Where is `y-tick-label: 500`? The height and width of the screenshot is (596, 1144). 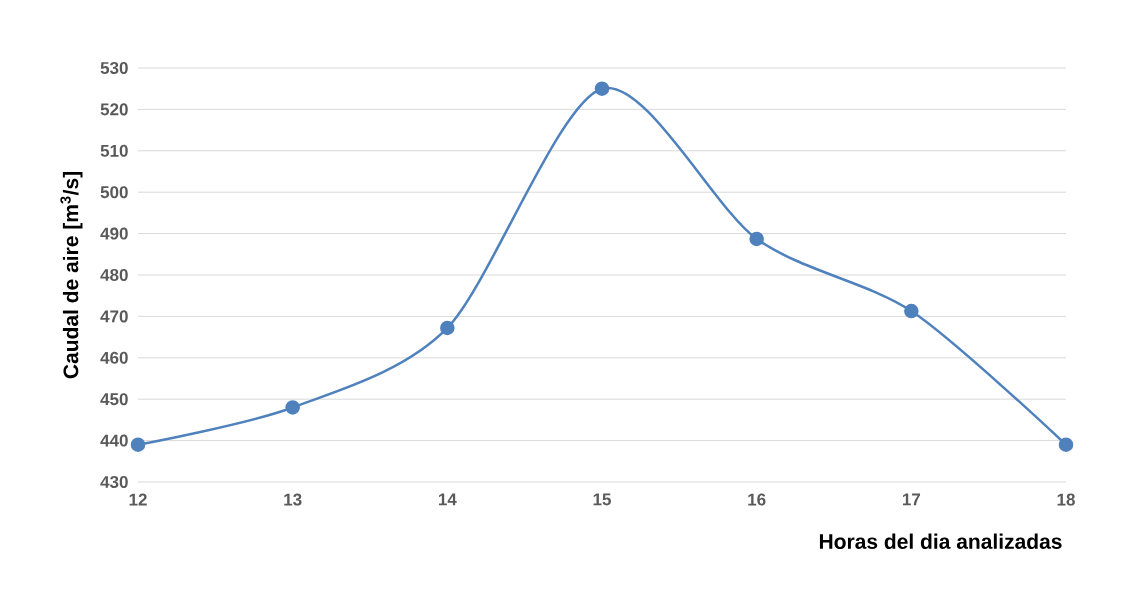 y-tick-label: 500 is located at coordinates (114, 192).